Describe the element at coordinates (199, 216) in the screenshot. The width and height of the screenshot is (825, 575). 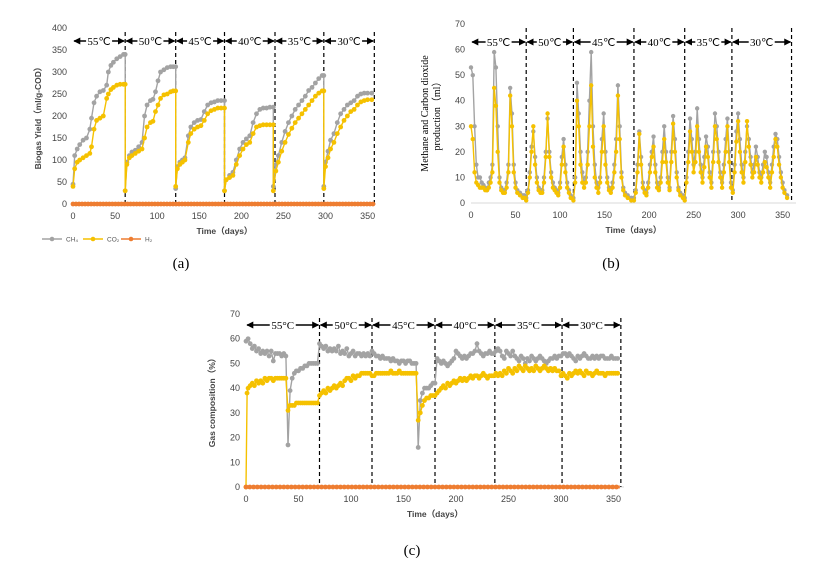
I see `x-tick-label: 150` at that location.